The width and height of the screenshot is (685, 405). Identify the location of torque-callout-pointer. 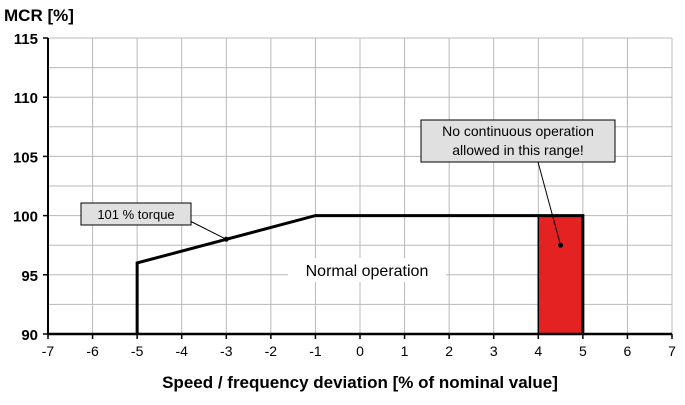
(226, 239).